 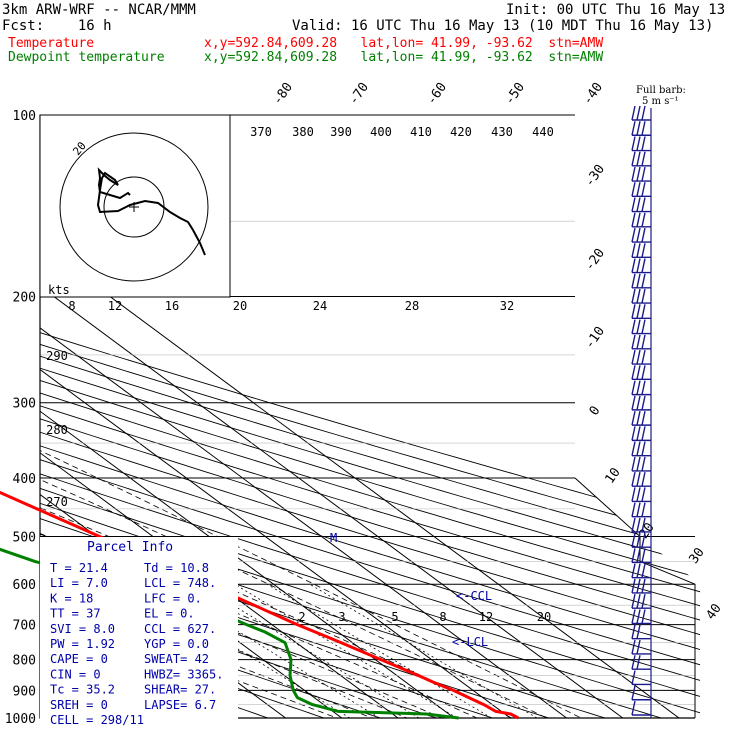 What do you see at coordinates (24, 626) in the screenshot?
I see `pressure-tick-label: 700` at bounding box center [24, 626].